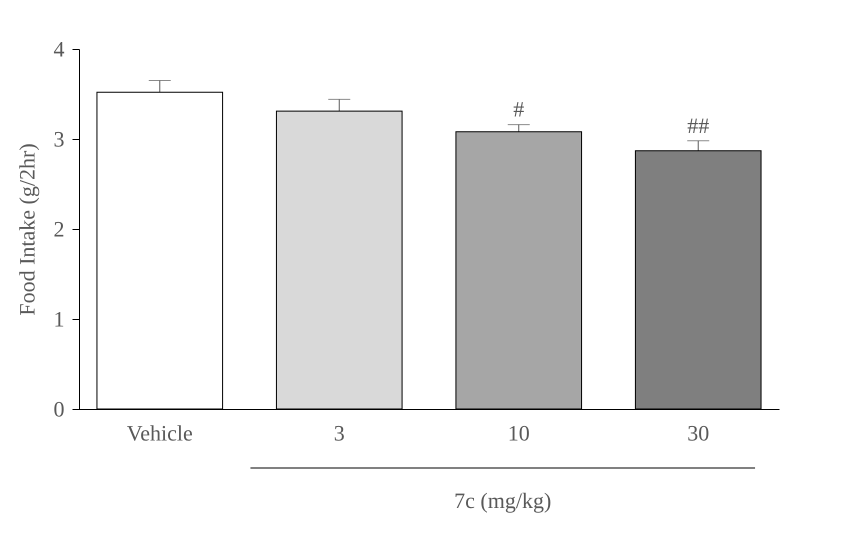  I want to click on y-tick-label: 0, so click(59, 409).